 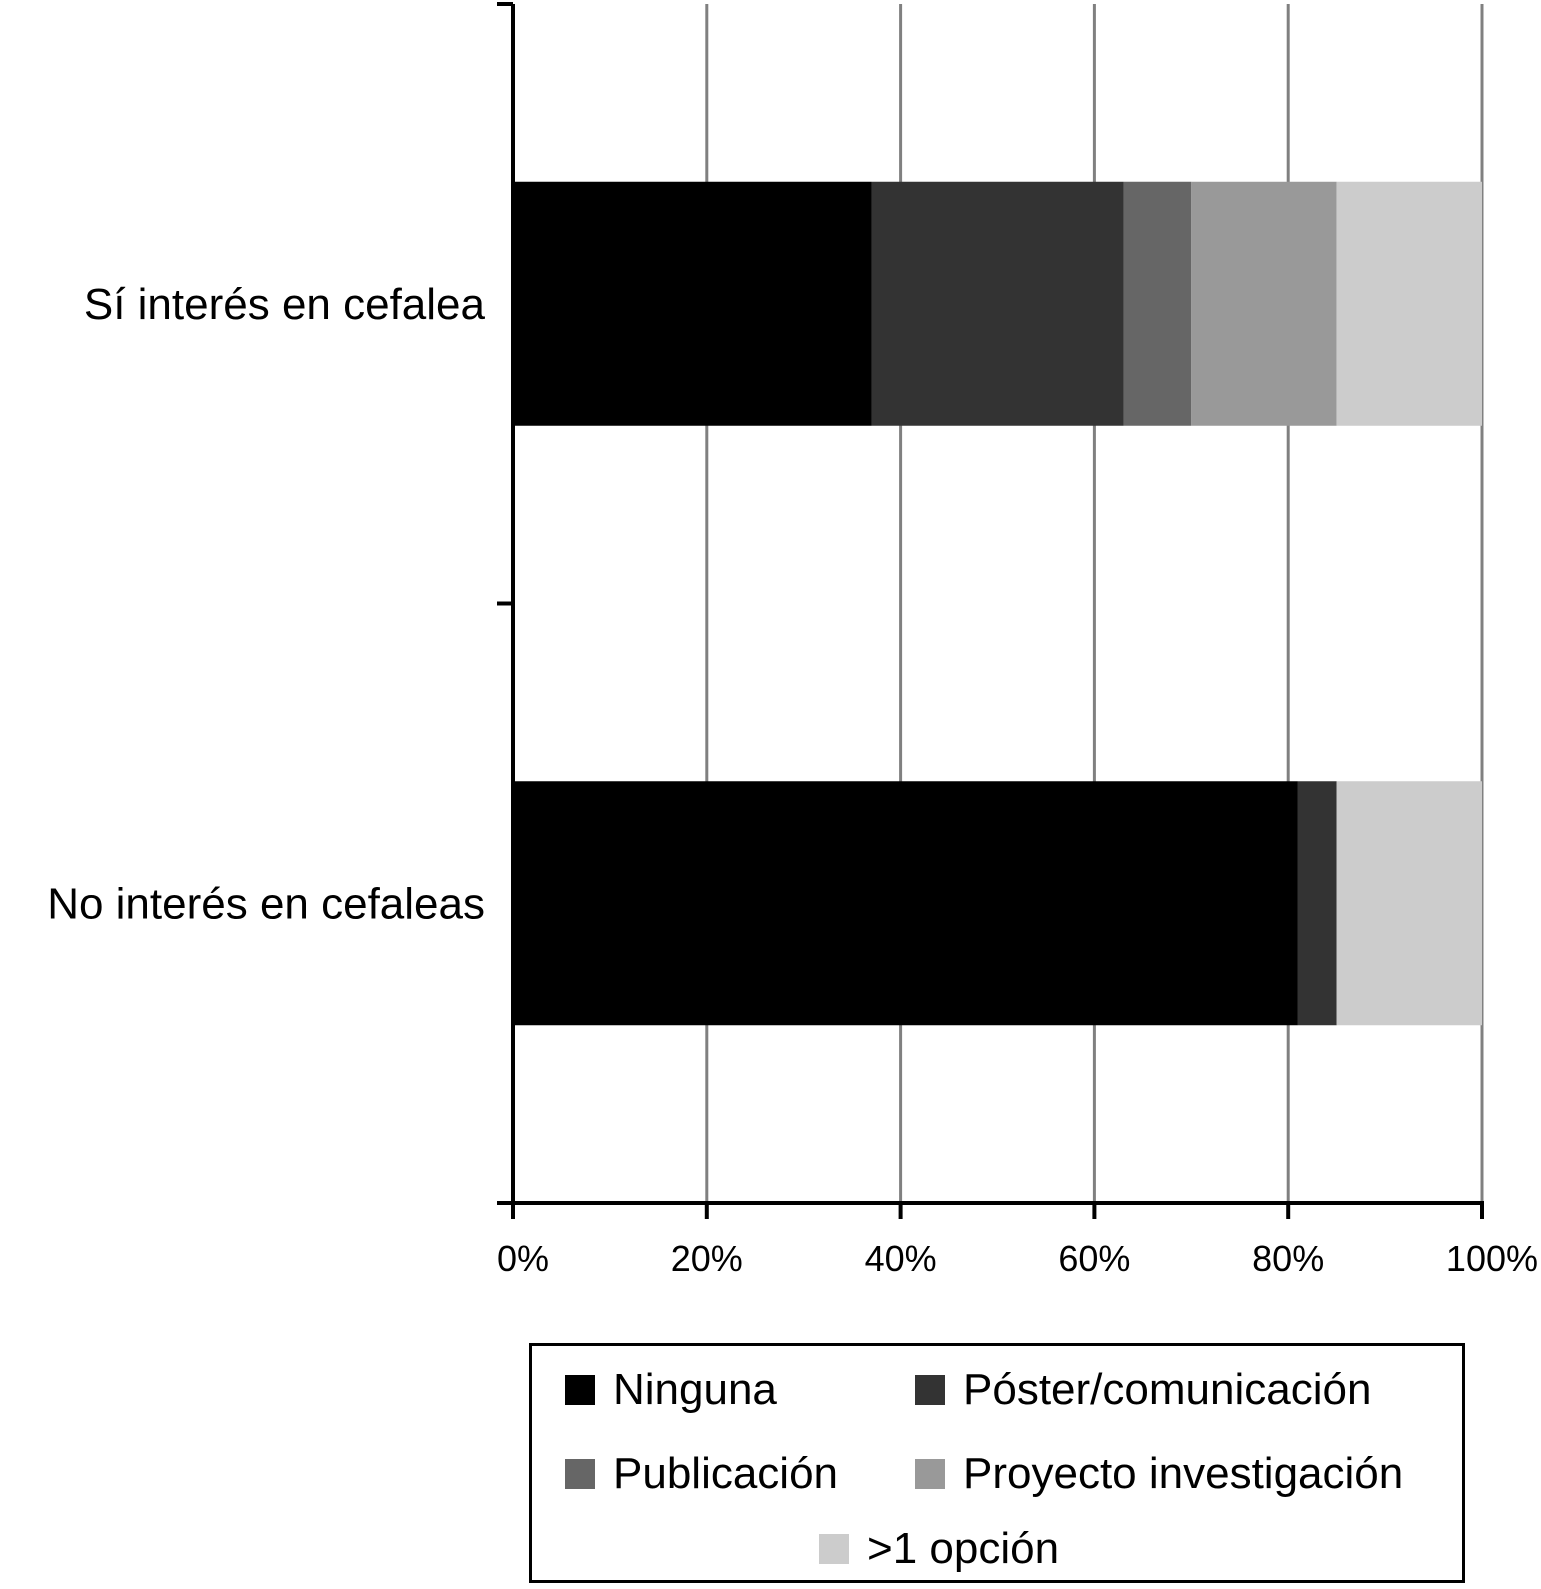 I want to click on legend-label-mas-de-una: >1 opción, so click(x=963, y=1548).